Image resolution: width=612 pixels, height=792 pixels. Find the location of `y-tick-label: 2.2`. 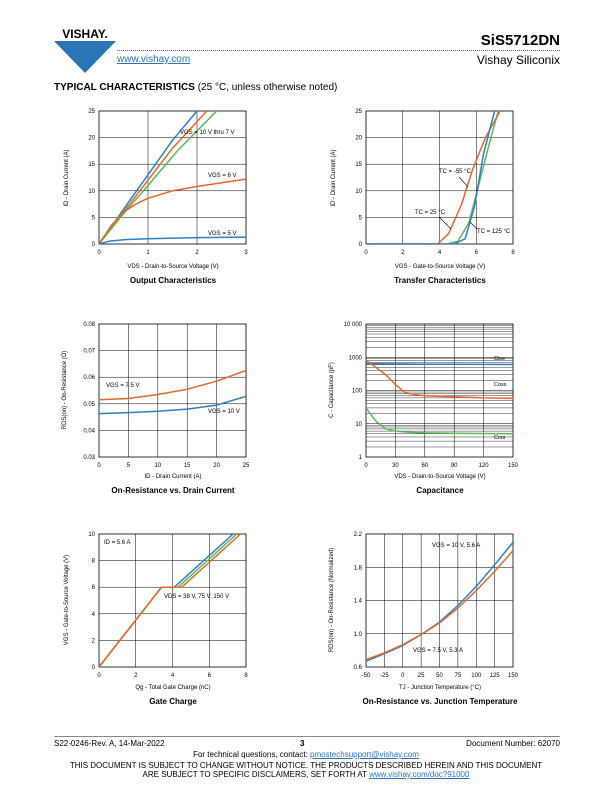

y-tick-label: 2.2 is located at coordinates (358, 535).